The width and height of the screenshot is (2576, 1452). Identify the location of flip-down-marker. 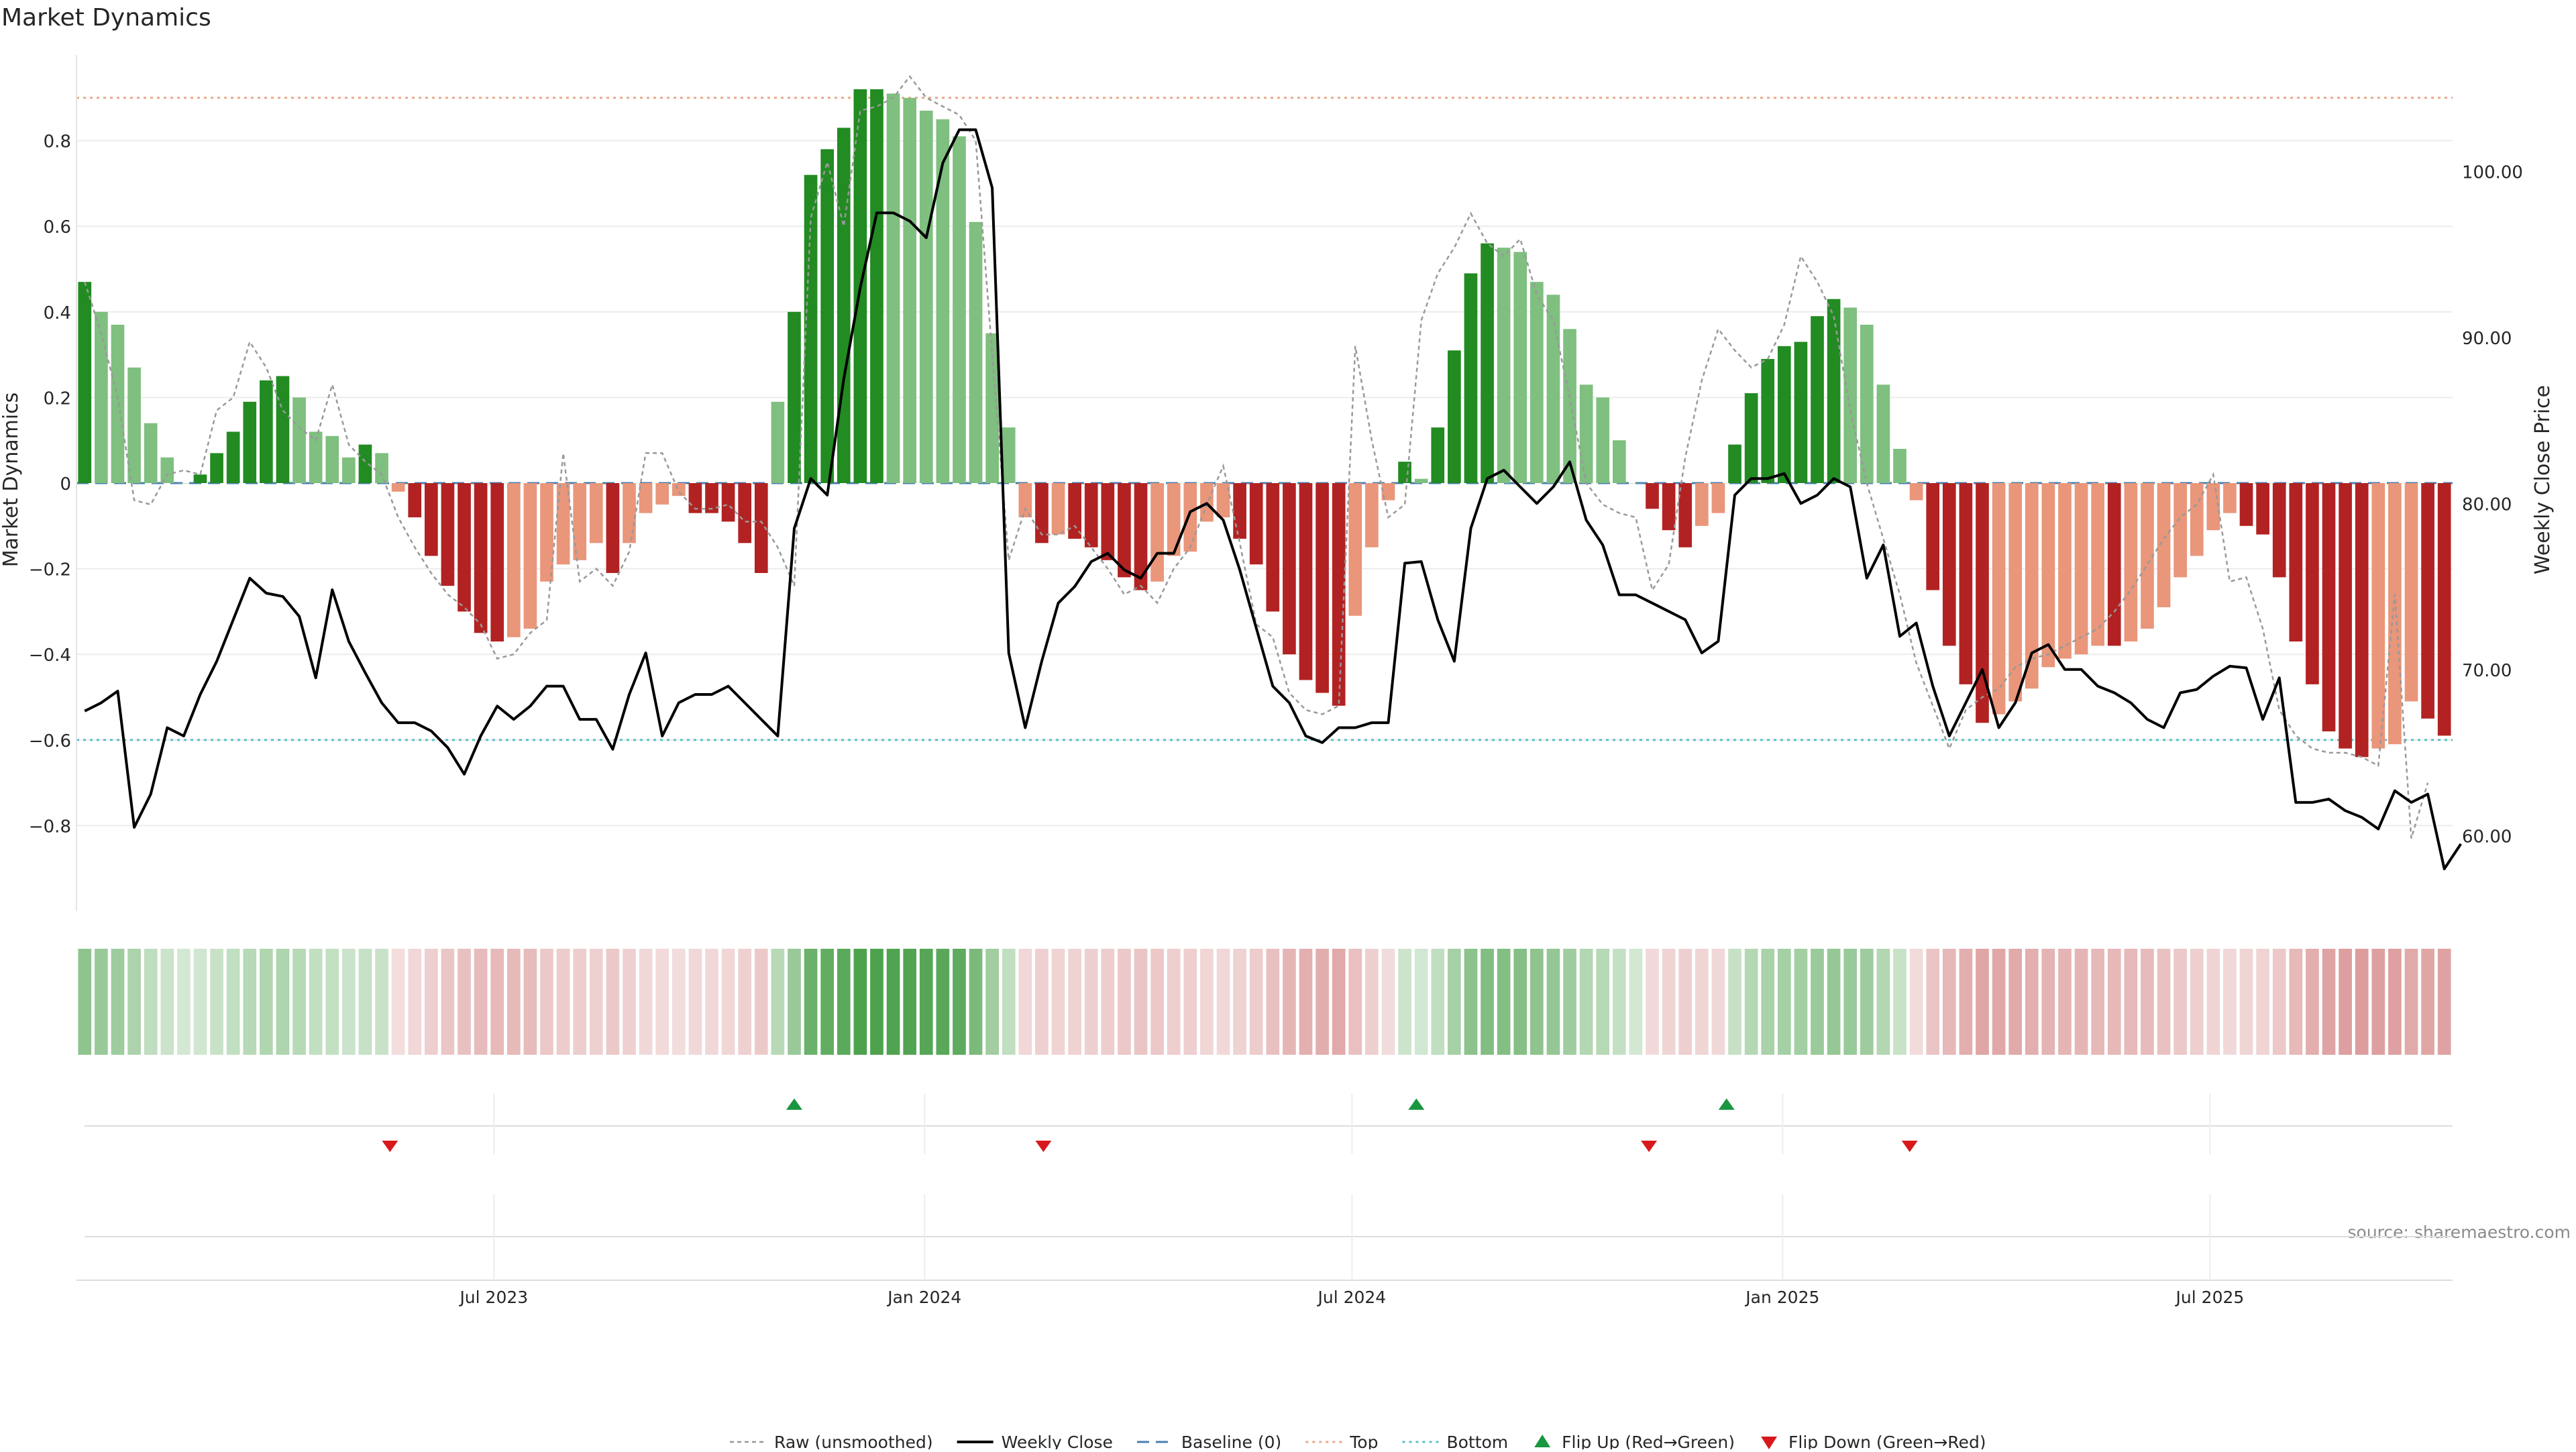
(1649, 1147).